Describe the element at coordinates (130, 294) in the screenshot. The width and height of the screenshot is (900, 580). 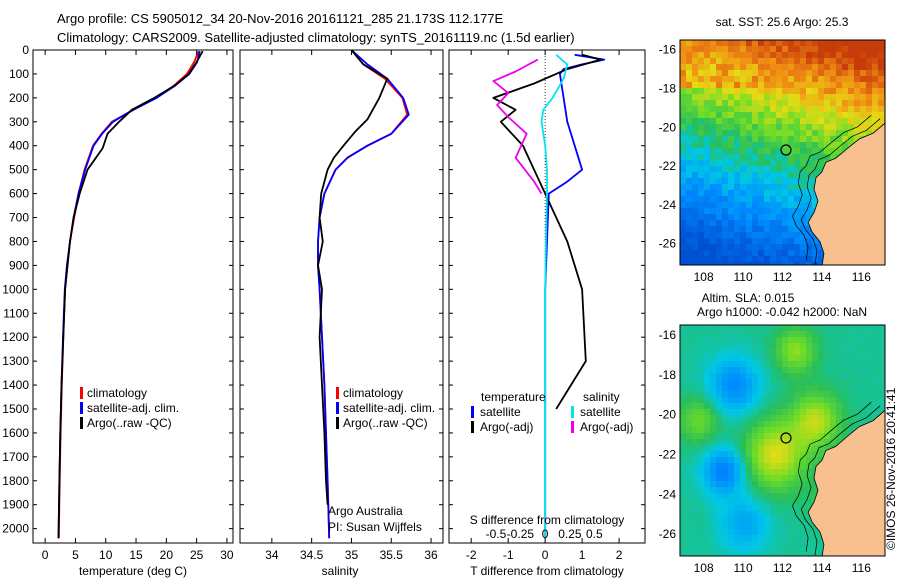
I see `temperature-plot` at that location.